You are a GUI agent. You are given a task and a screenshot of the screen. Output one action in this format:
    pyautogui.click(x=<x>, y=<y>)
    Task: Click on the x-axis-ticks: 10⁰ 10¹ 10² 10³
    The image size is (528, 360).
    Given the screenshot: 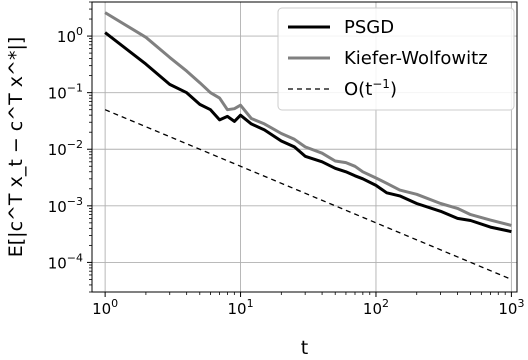 What is the action you would take?
    pyautogui.click(x=308, y=305)
    